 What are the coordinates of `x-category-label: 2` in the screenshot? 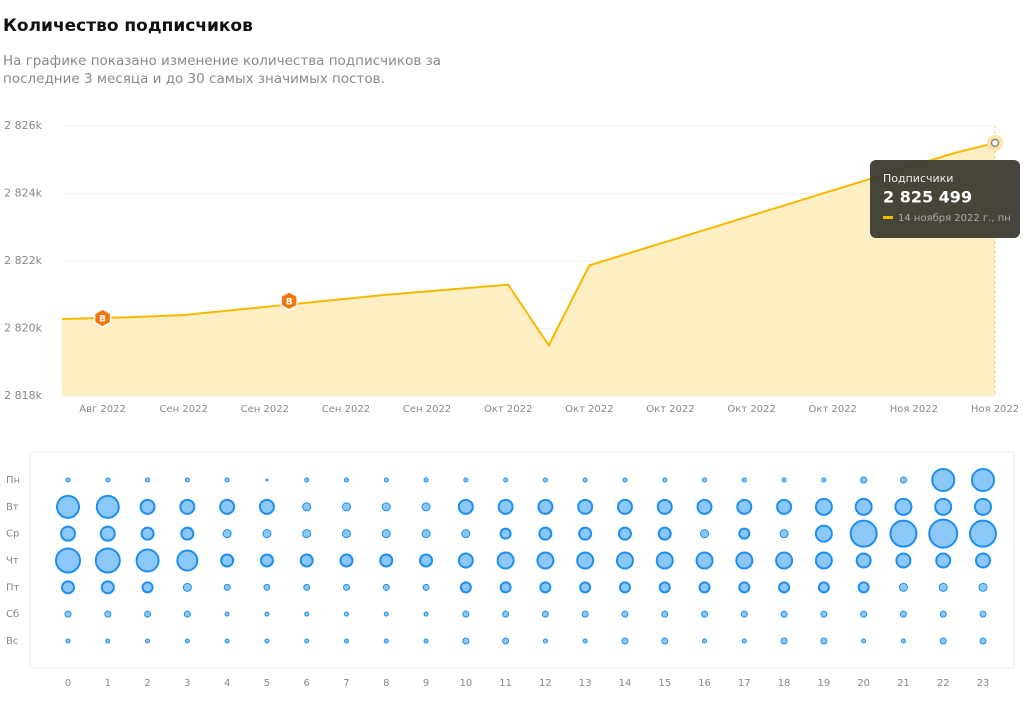 It's located at (147, 683).